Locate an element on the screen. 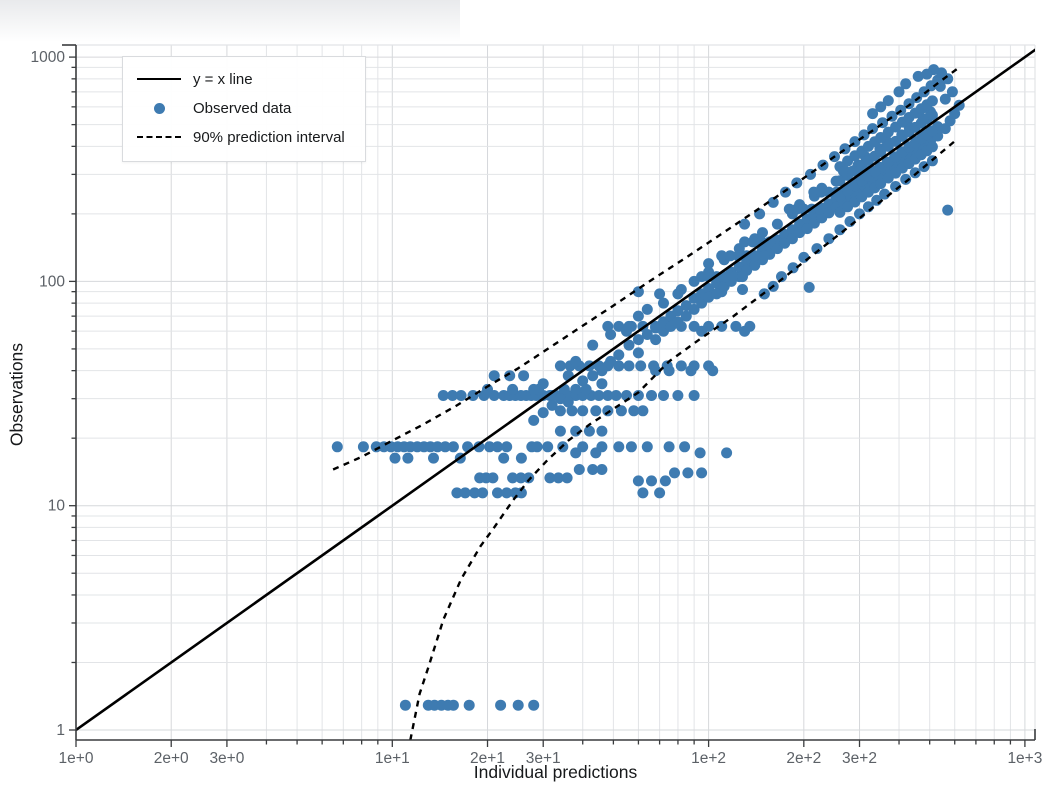 This screenshot has height=797, width=1059. x-tick-label: 3e+1 is located at coordinates (543, 758).